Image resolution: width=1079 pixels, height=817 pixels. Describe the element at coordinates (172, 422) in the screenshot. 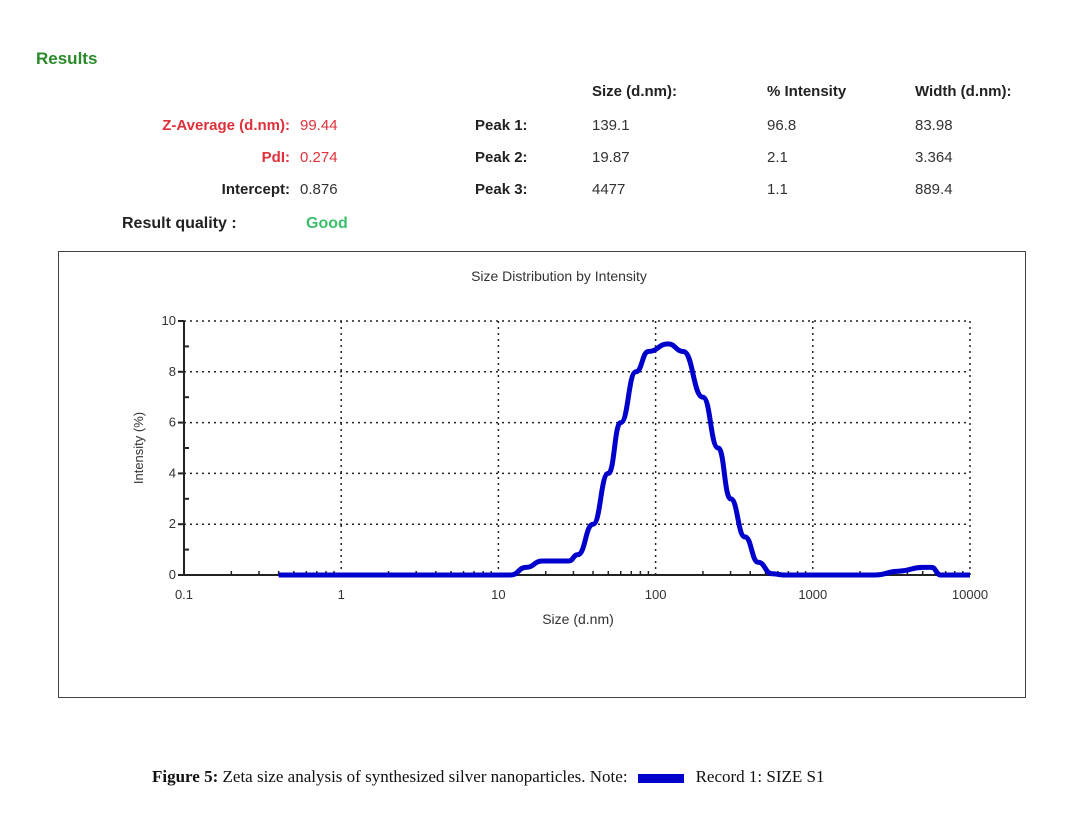

I see `y-tick-label: 6` at that location.